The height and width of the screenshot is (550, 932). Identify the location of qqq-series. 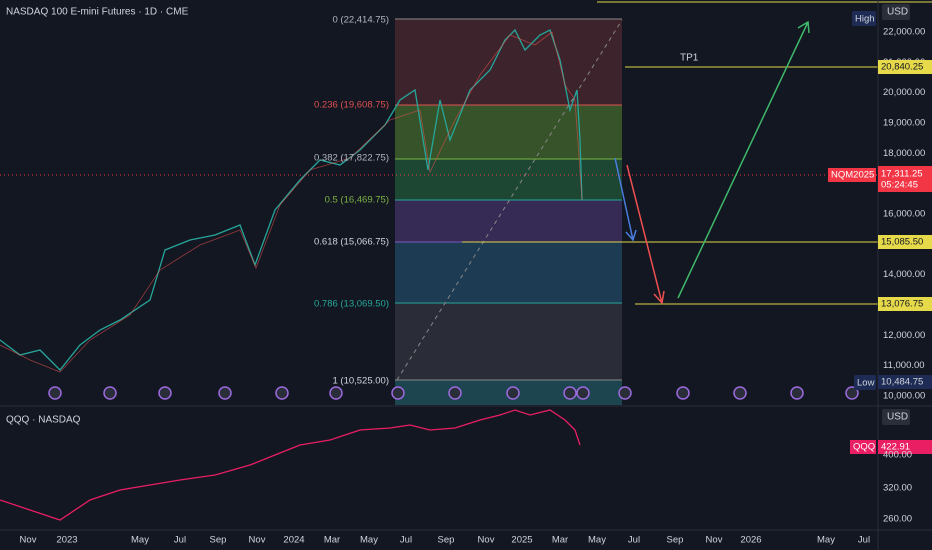
(290, 465).